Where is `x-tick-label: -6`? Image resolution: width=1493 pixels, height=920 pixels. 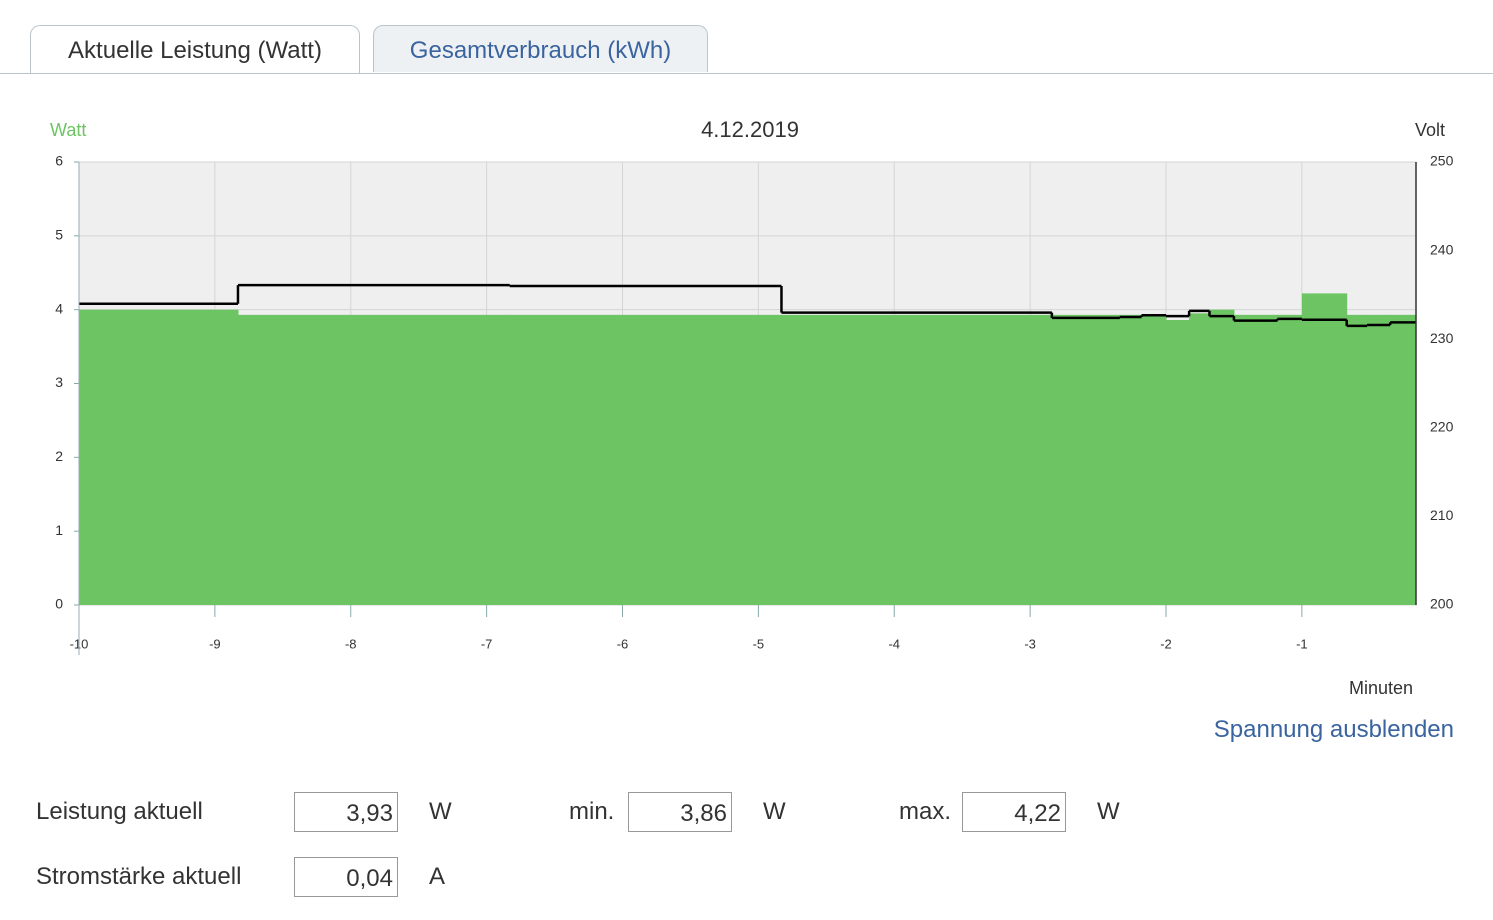
x-tick-label: -6 is located at coordinates (623, 643).